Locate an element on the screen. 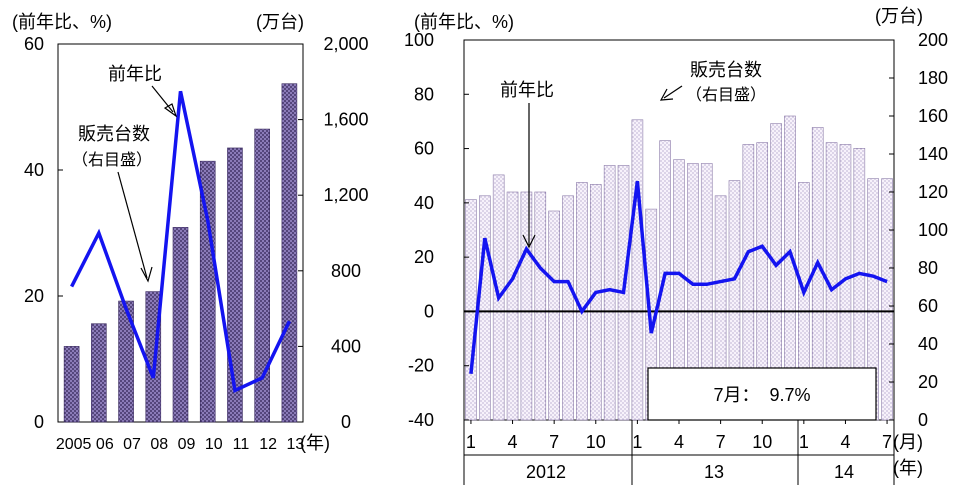 The height and width of the screenshot is (485, 956). year-label: 13 is located at coordinates (714, 472).